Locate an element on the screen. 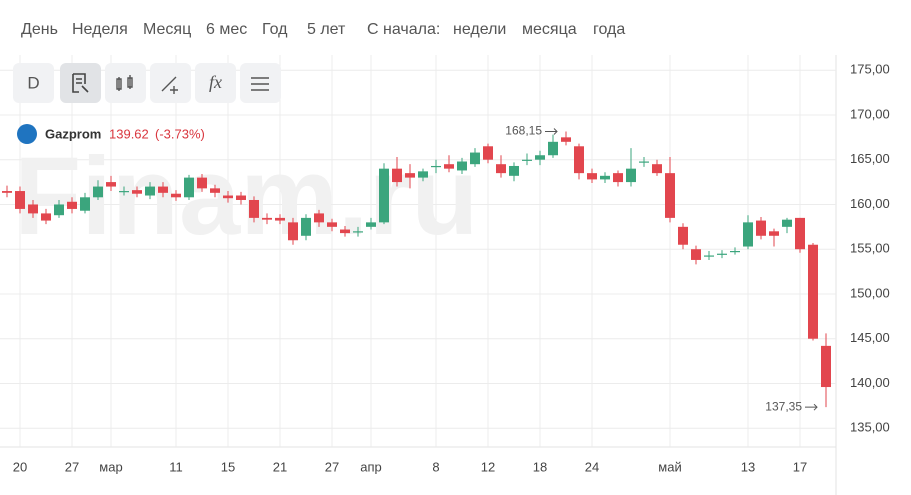  legend-name: Gazprom is located at coordinates (73, 133).